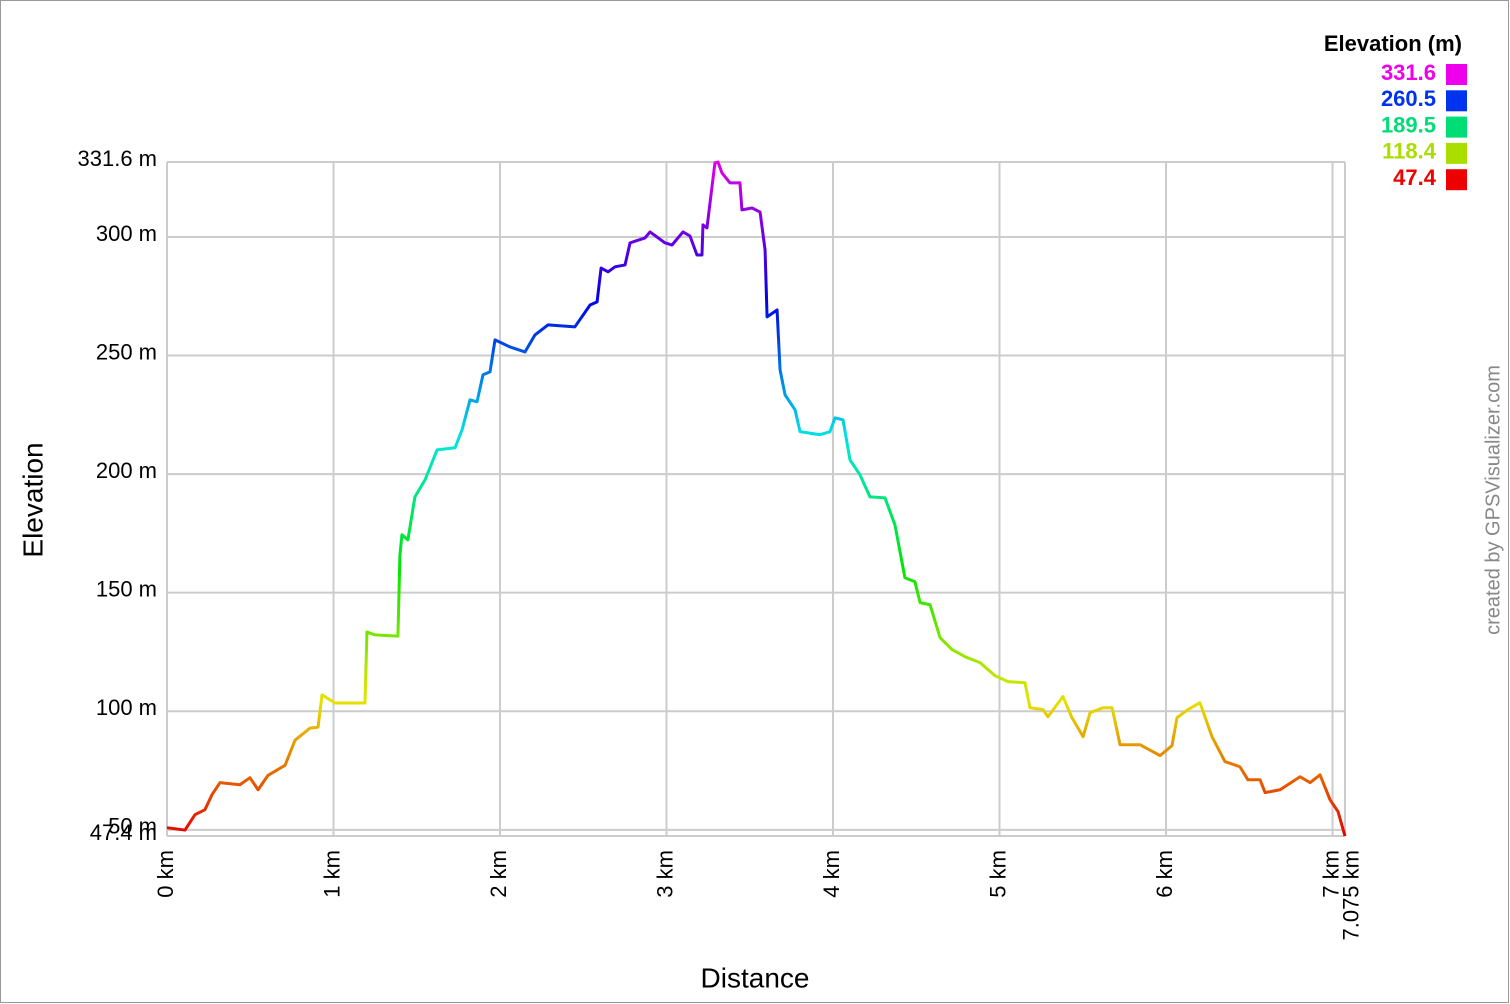 The width and height of the screenshot is (1510, 1004). I want to click on x-tick-label: 6 km, so click(1164, 874).